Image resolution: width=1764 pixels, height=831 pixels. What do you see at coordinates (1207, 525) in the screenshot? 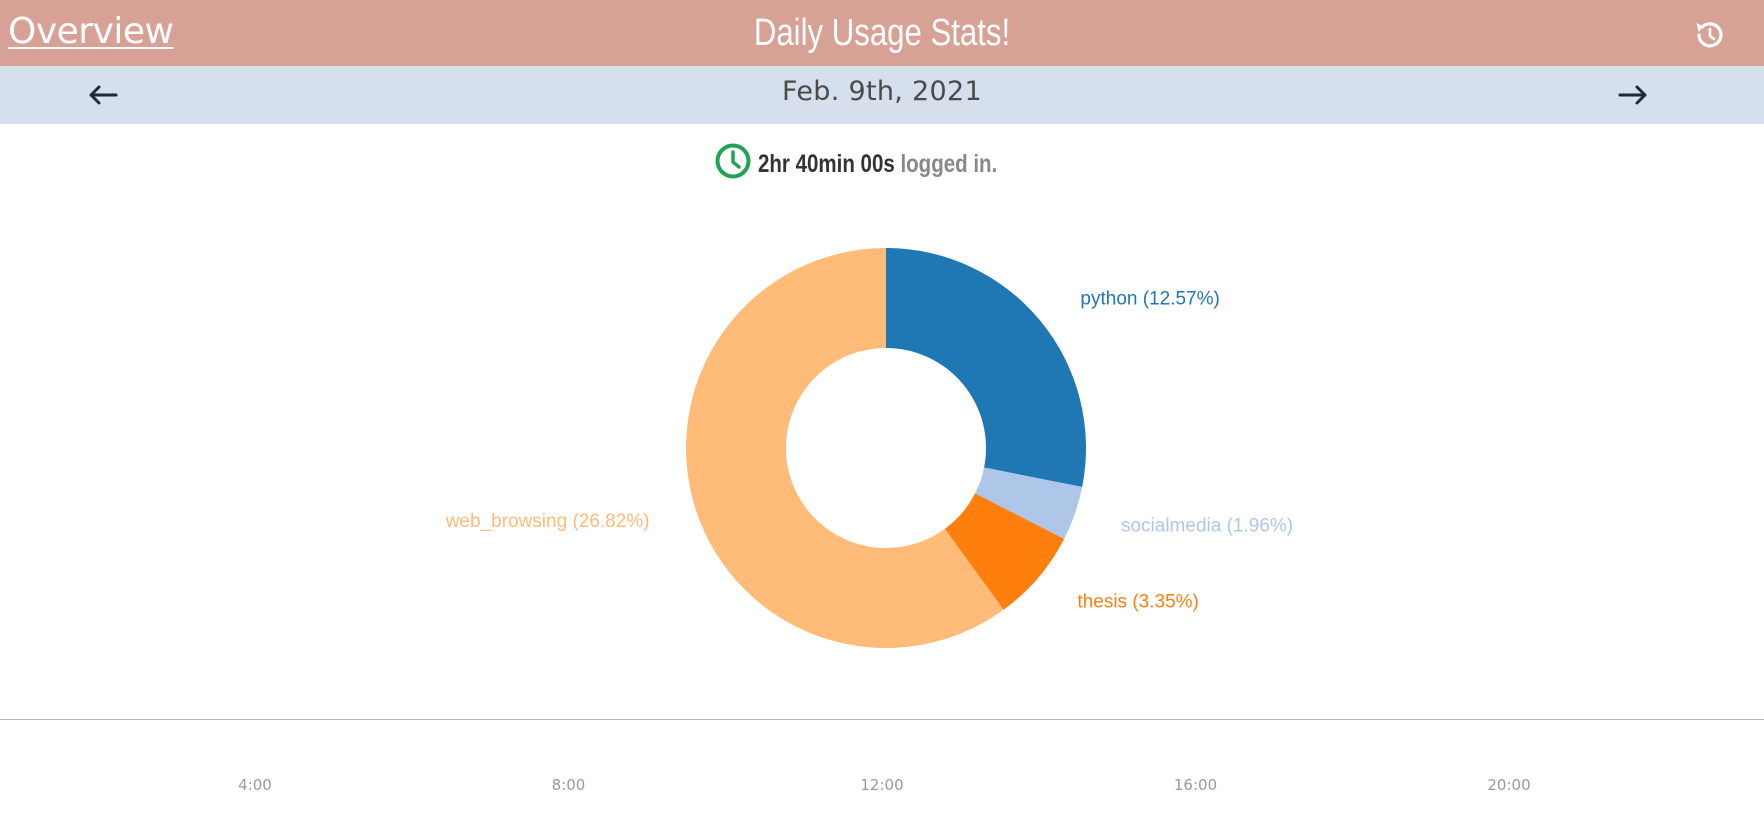
I see `slice-label-socialmedia: socialmedia (1.96%)` at bounding box center [1207, 525].